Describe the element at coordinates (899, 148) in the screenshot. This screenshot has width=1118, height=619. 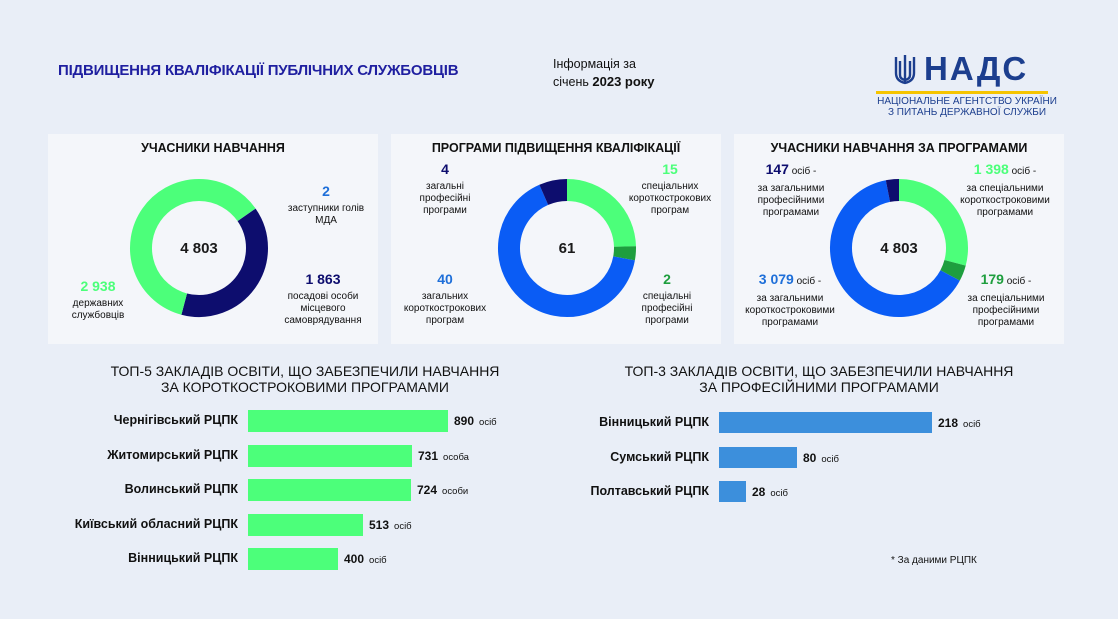
I see `participants-by-program-panel-title: УЧАСНИКИ НАВЧАННЯ ЗА ПРОГРАМАМИ` at that location.